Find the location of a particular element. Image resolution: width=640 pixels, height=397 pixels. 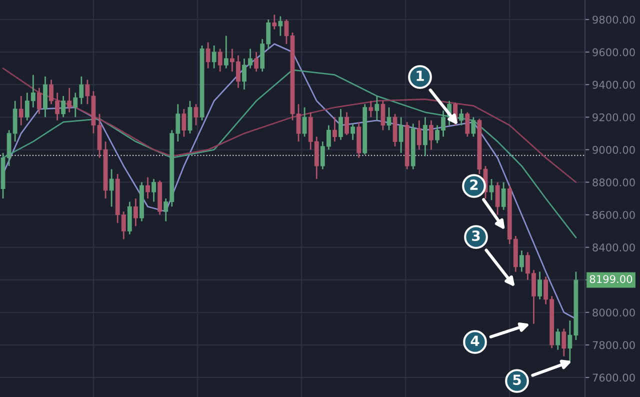

y-tick-label: 9000.00 is located at coordinates (613, 150).